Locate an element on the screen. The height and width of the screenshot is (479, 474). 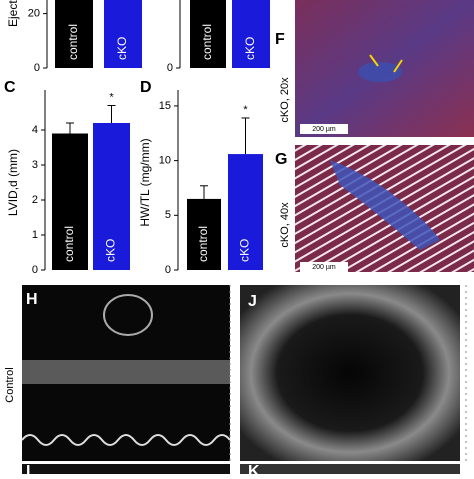
echo-heart is located at coordinates (128, 315).